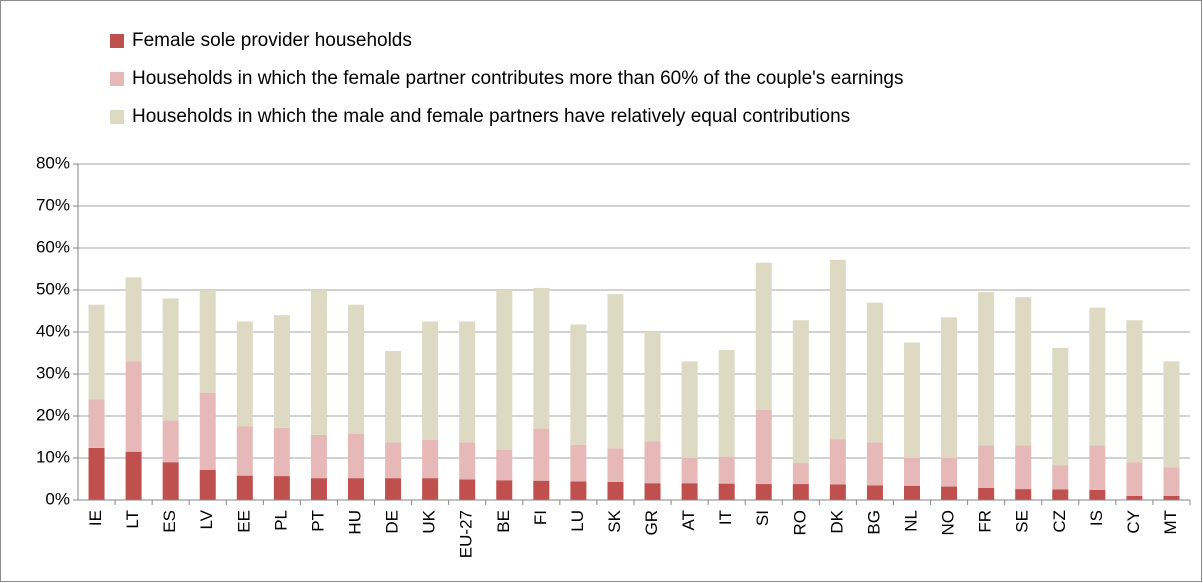 The image size is (1203, 583). I want to click on x-tick-label: HU, so click(354, 522).